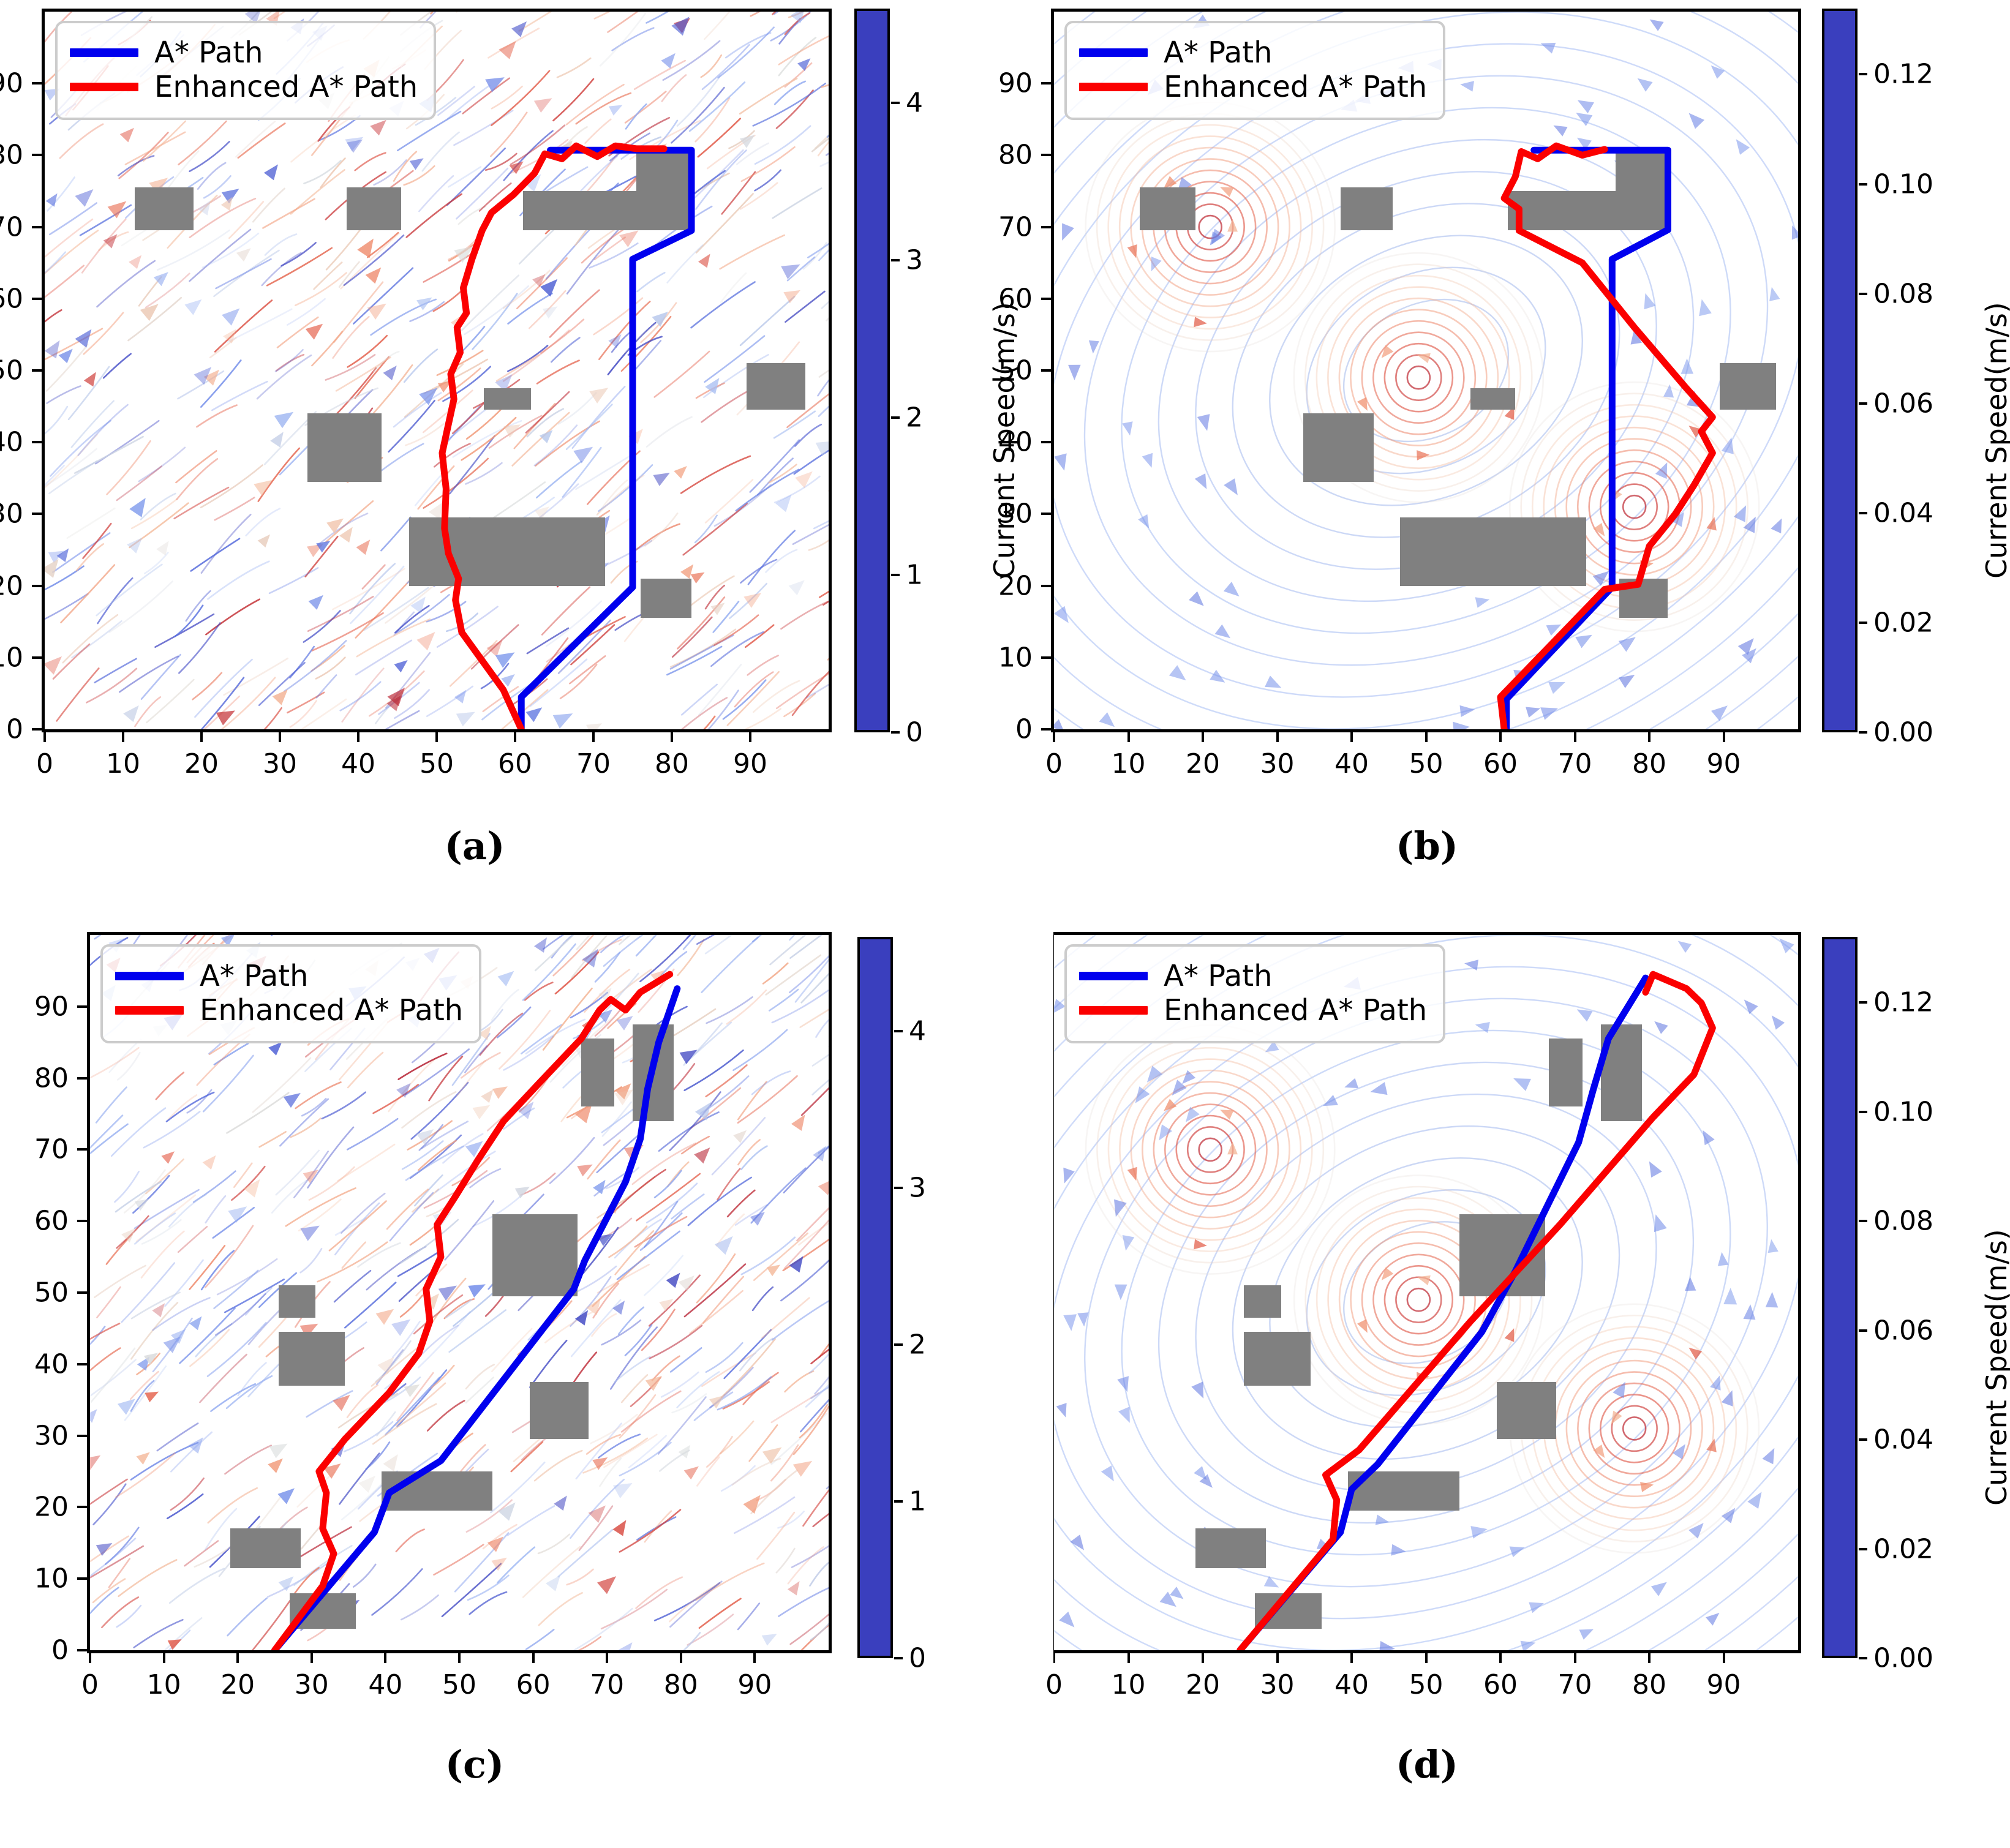  What do you see at coordinates (680, 1684) in the screenshot?
I see `x-tick-label: 80` at bounding box center [680, 1684].